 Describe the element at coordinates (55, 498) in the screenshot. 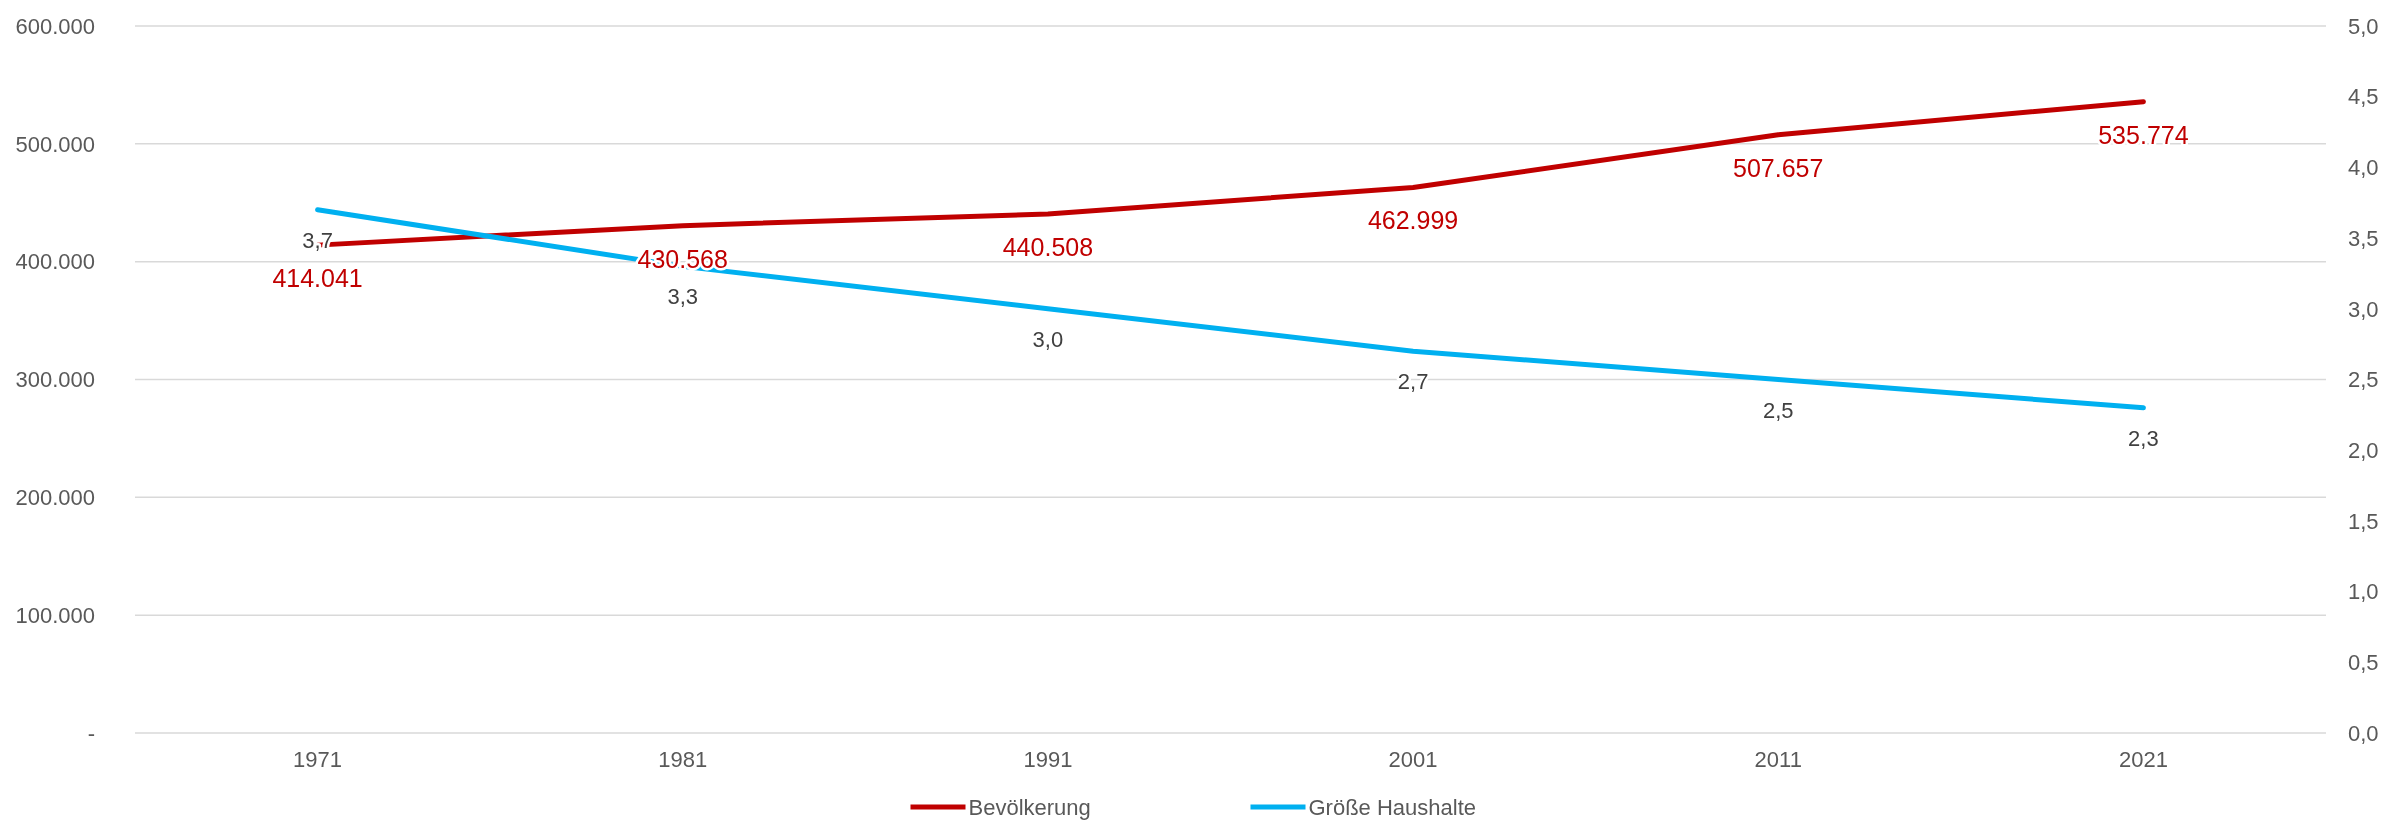

I see `y-tick-label: 200.000` at that location.